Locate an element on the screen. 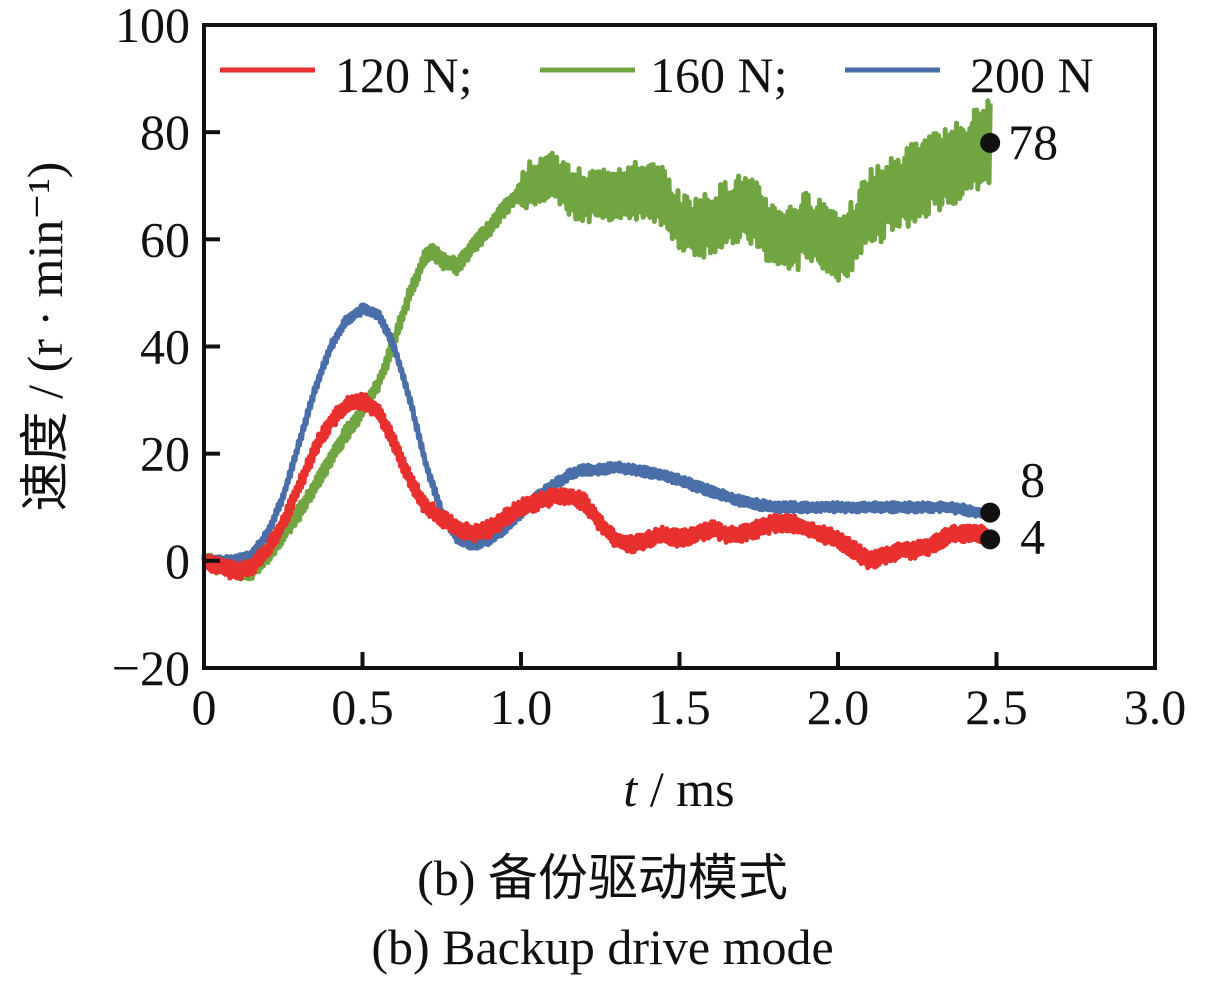  y-tick-label: 80 is located at coordinates (165, 132).